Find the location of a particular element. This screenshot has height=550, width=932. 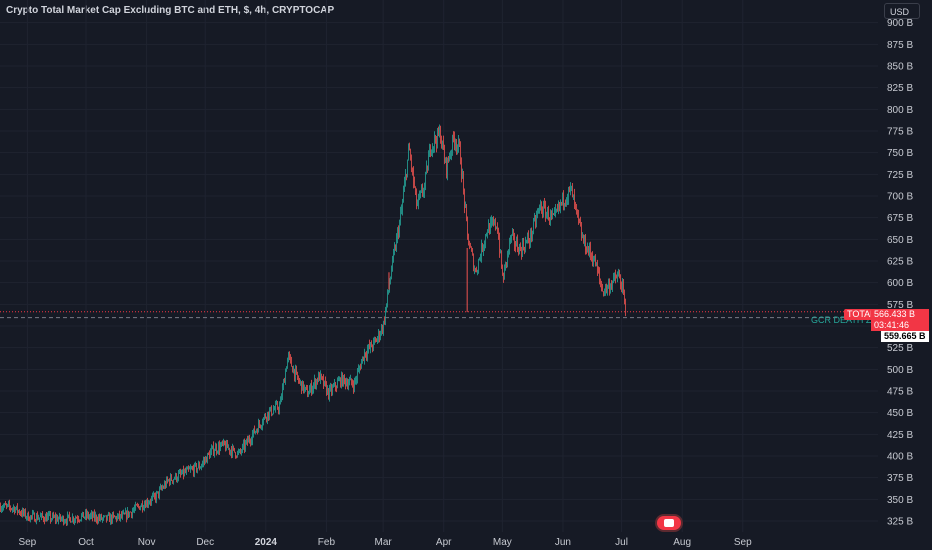

death-zone-label: GCR DEATH ZONE is located at coordinates (851, 320).